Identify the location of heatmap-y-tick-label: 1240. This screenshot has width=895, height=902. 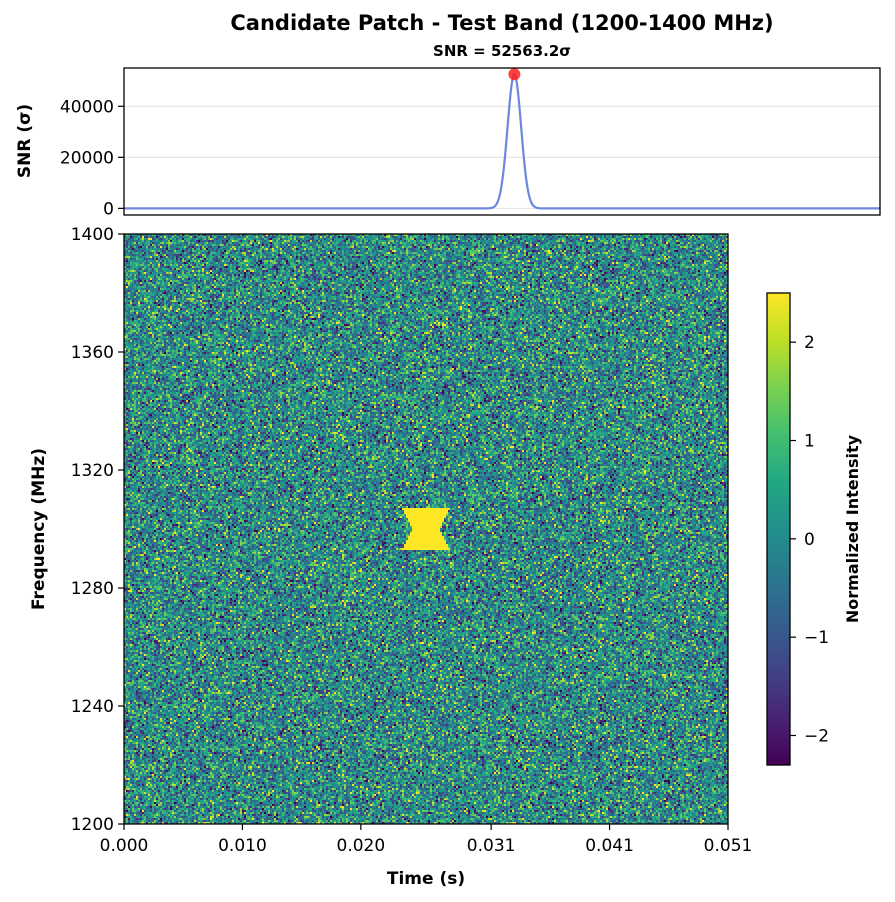
(92, 707).